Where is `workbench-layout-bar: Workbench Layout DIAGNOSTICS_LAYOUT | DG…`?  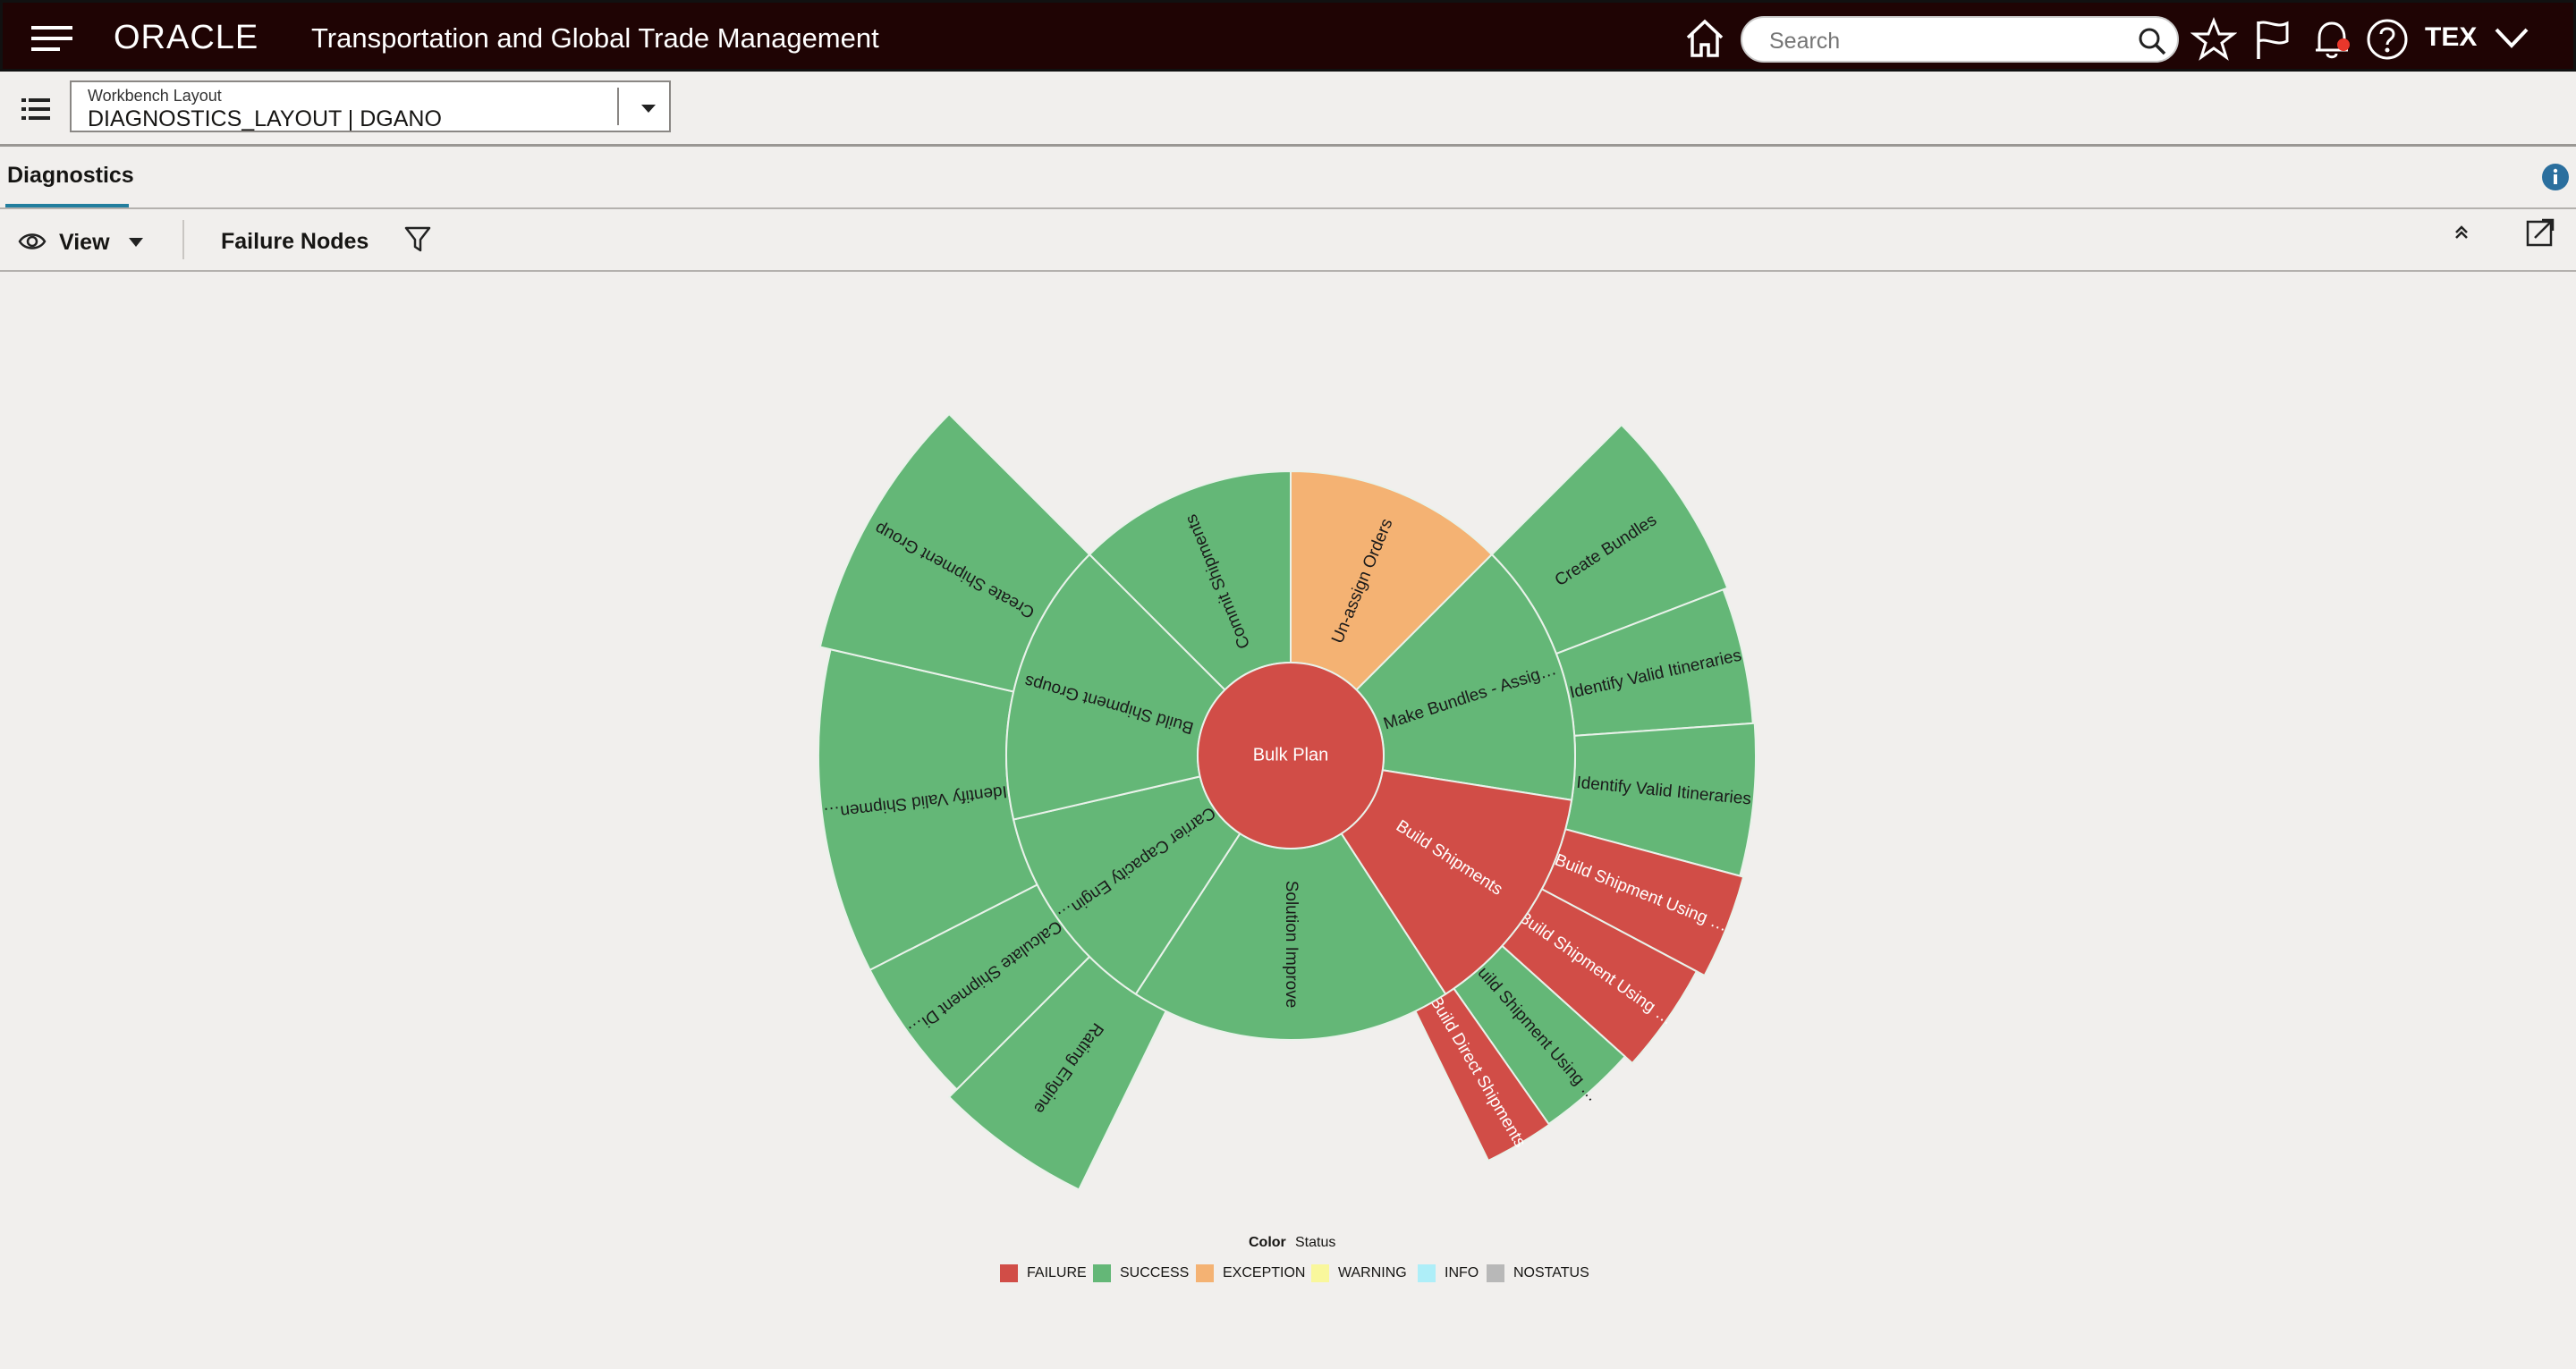 workbench-layout-bar: Workbench Layout DIAGNOSTICS_LAYOUT | DG… is located at coordinates (1288, 109).